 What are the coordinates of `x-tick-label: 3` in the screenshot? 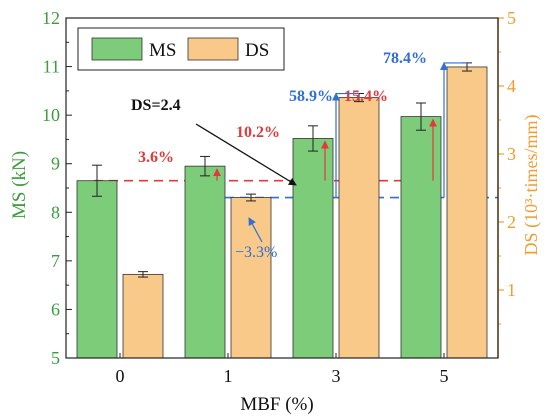 It's located at (336, 376).